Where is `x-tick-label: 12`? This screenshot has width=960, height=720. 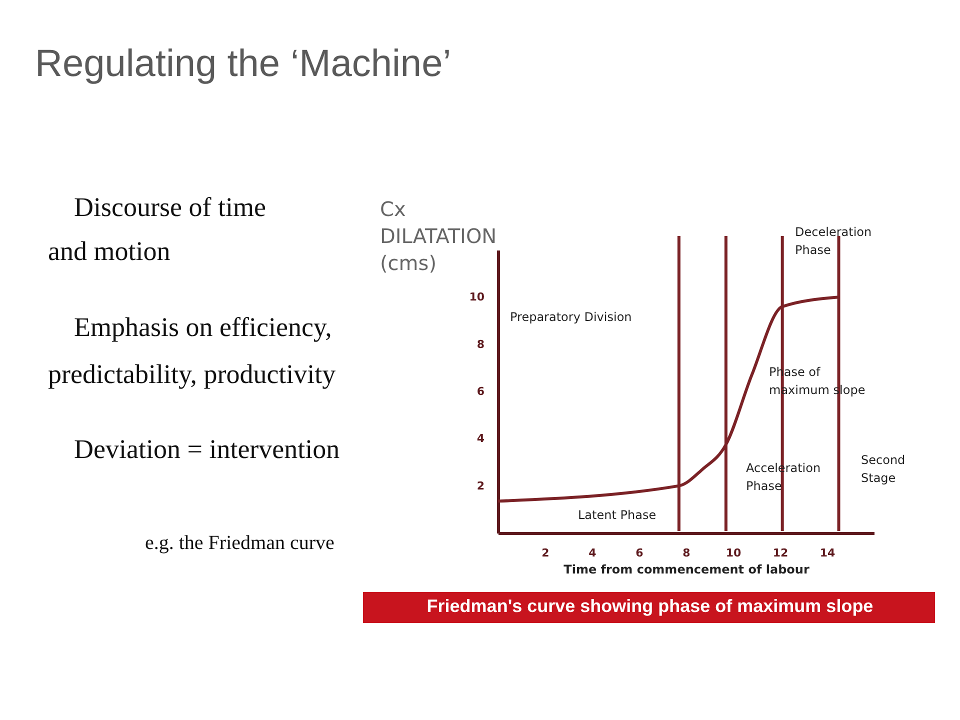
x-tick-label: 12 is located at coordinates (780, 553).